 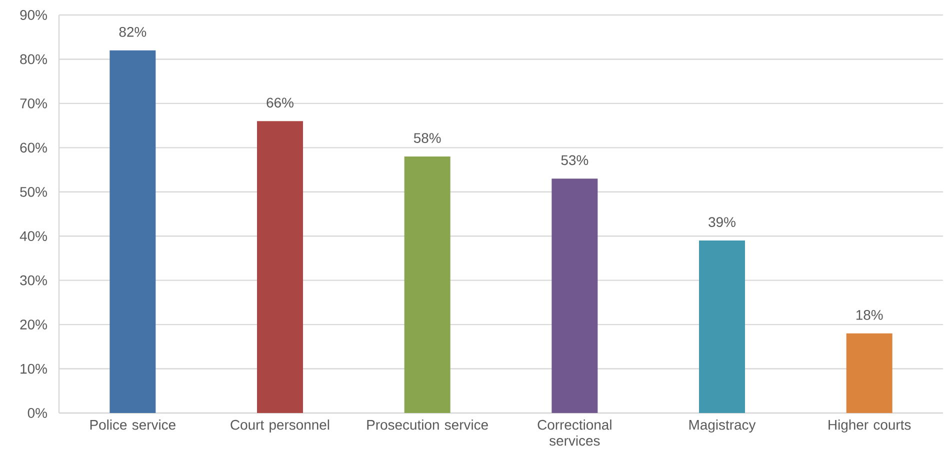 What do you see at coordinates (280, 426) in the screenshot?
I see `x-tick-label: Court personnel` at bounding box center [280, 426].